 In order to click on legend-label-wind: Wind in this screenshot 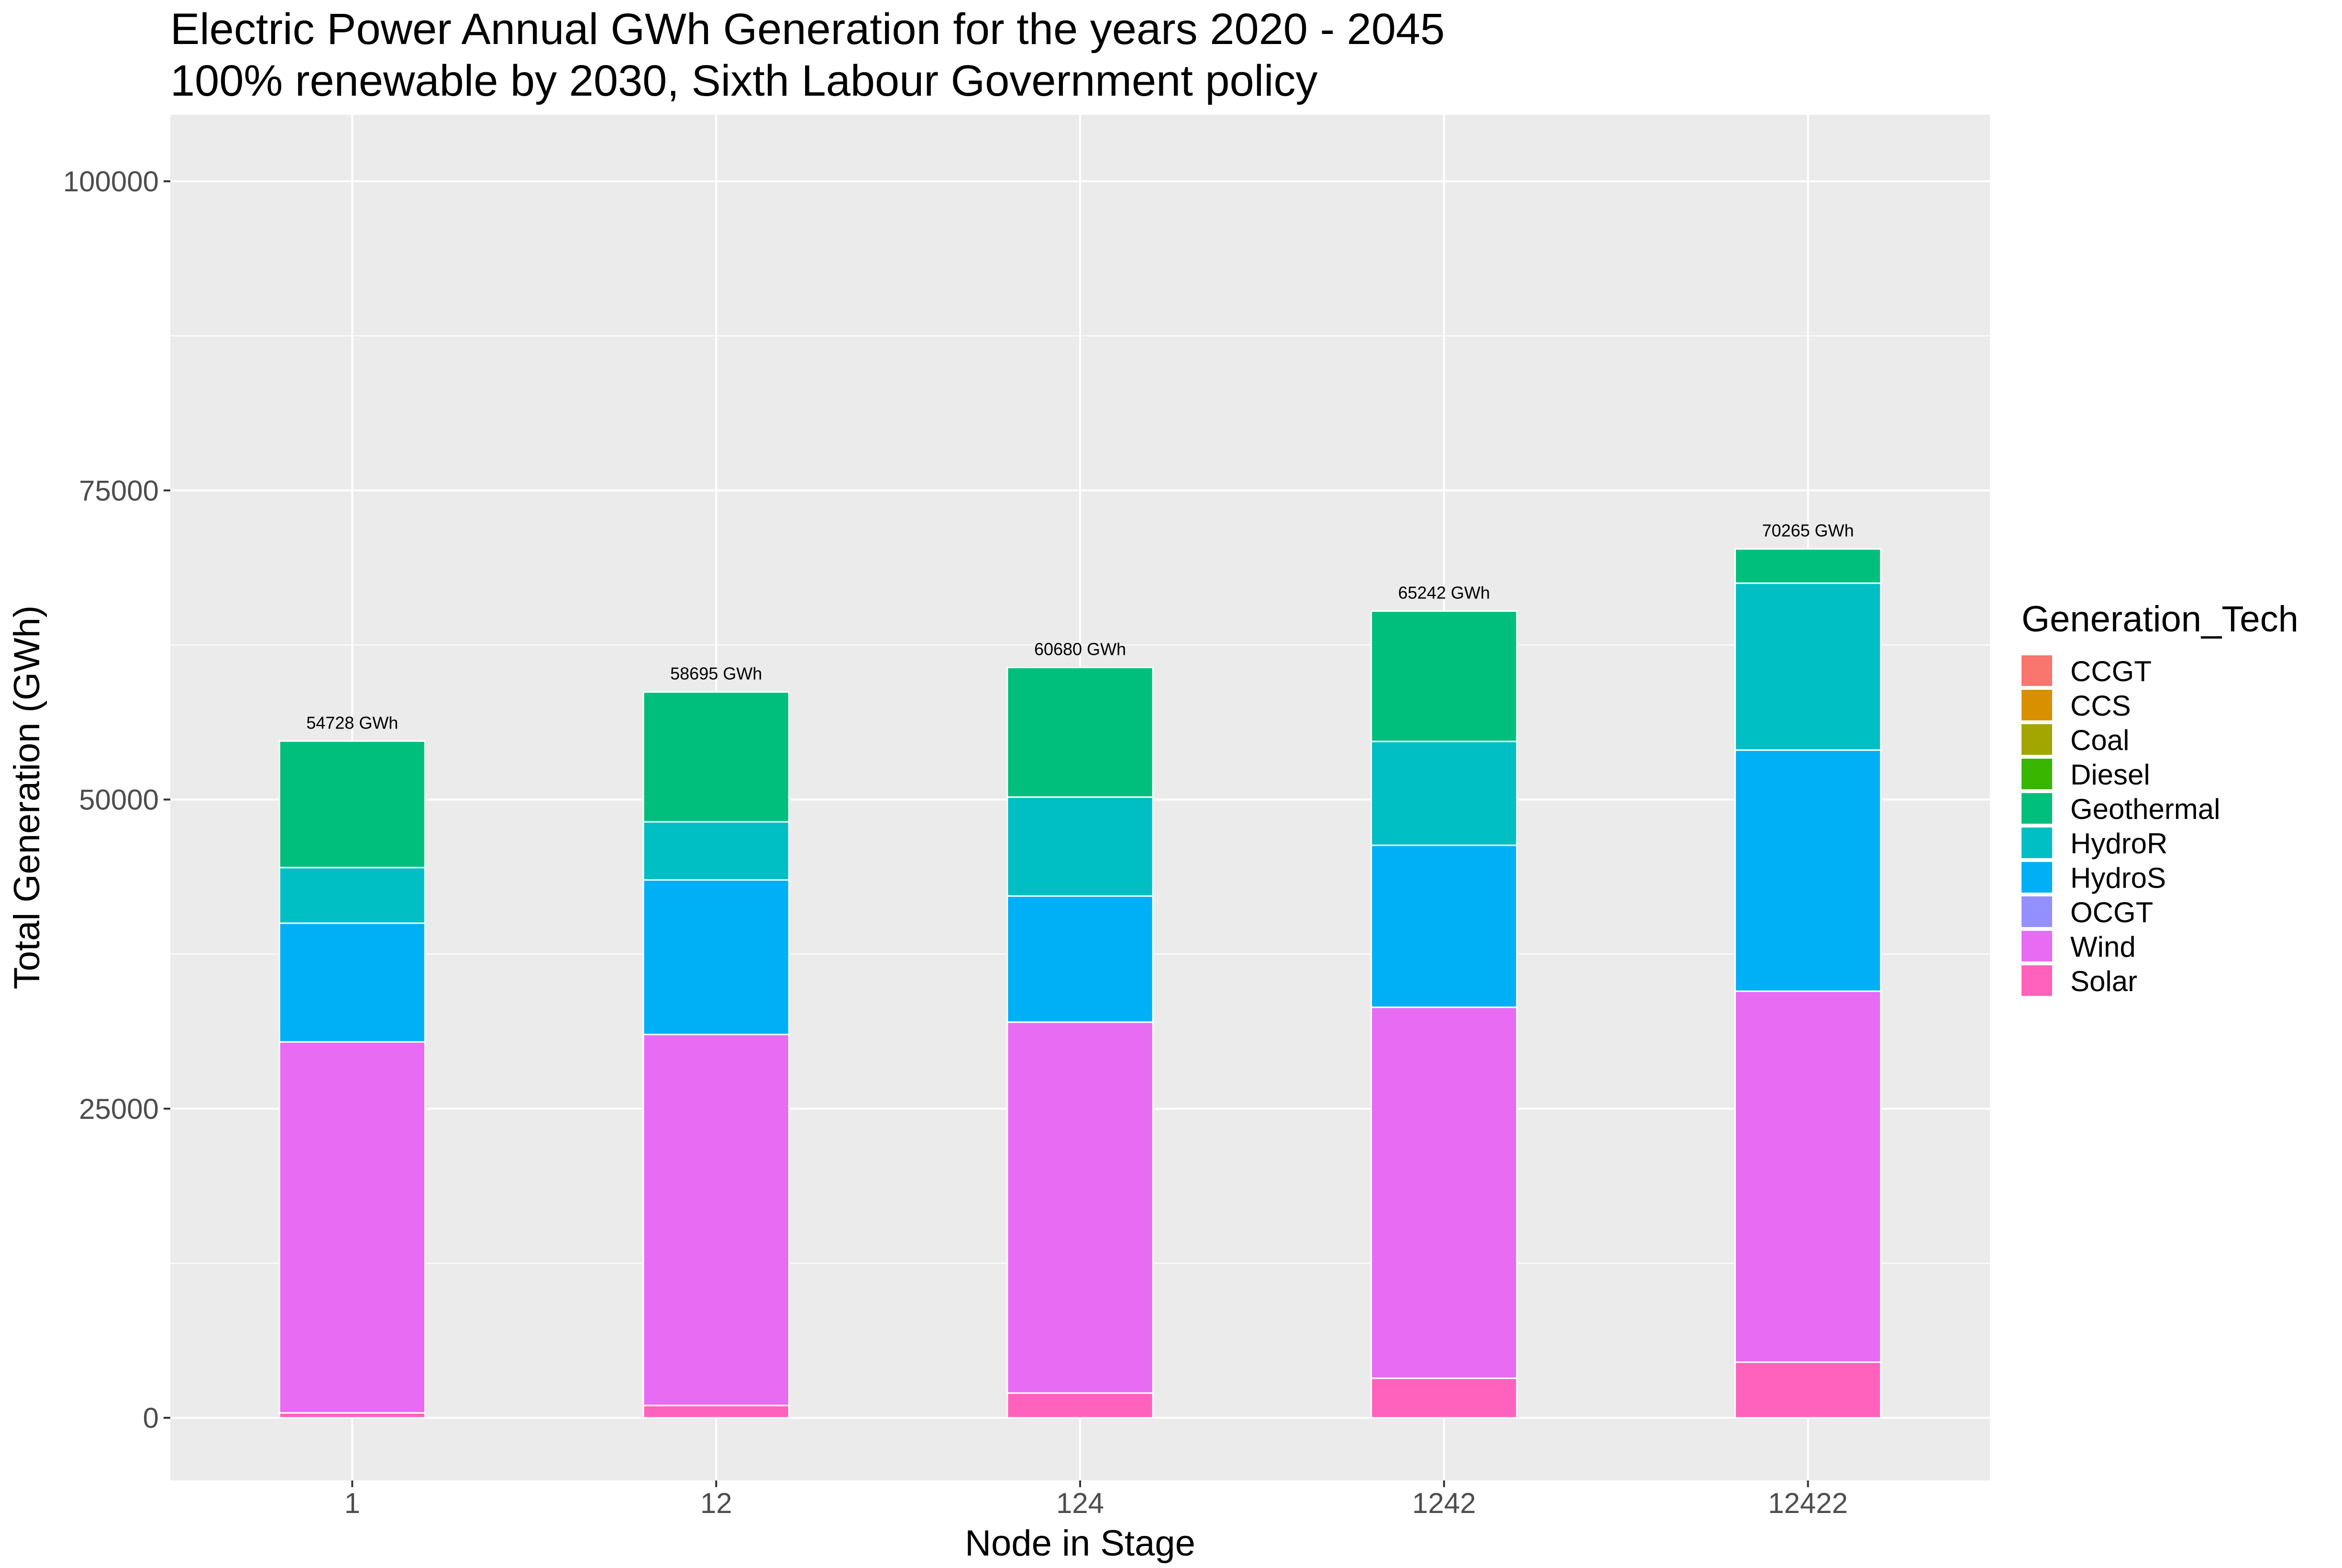, I will do `click(2103, 947)`.